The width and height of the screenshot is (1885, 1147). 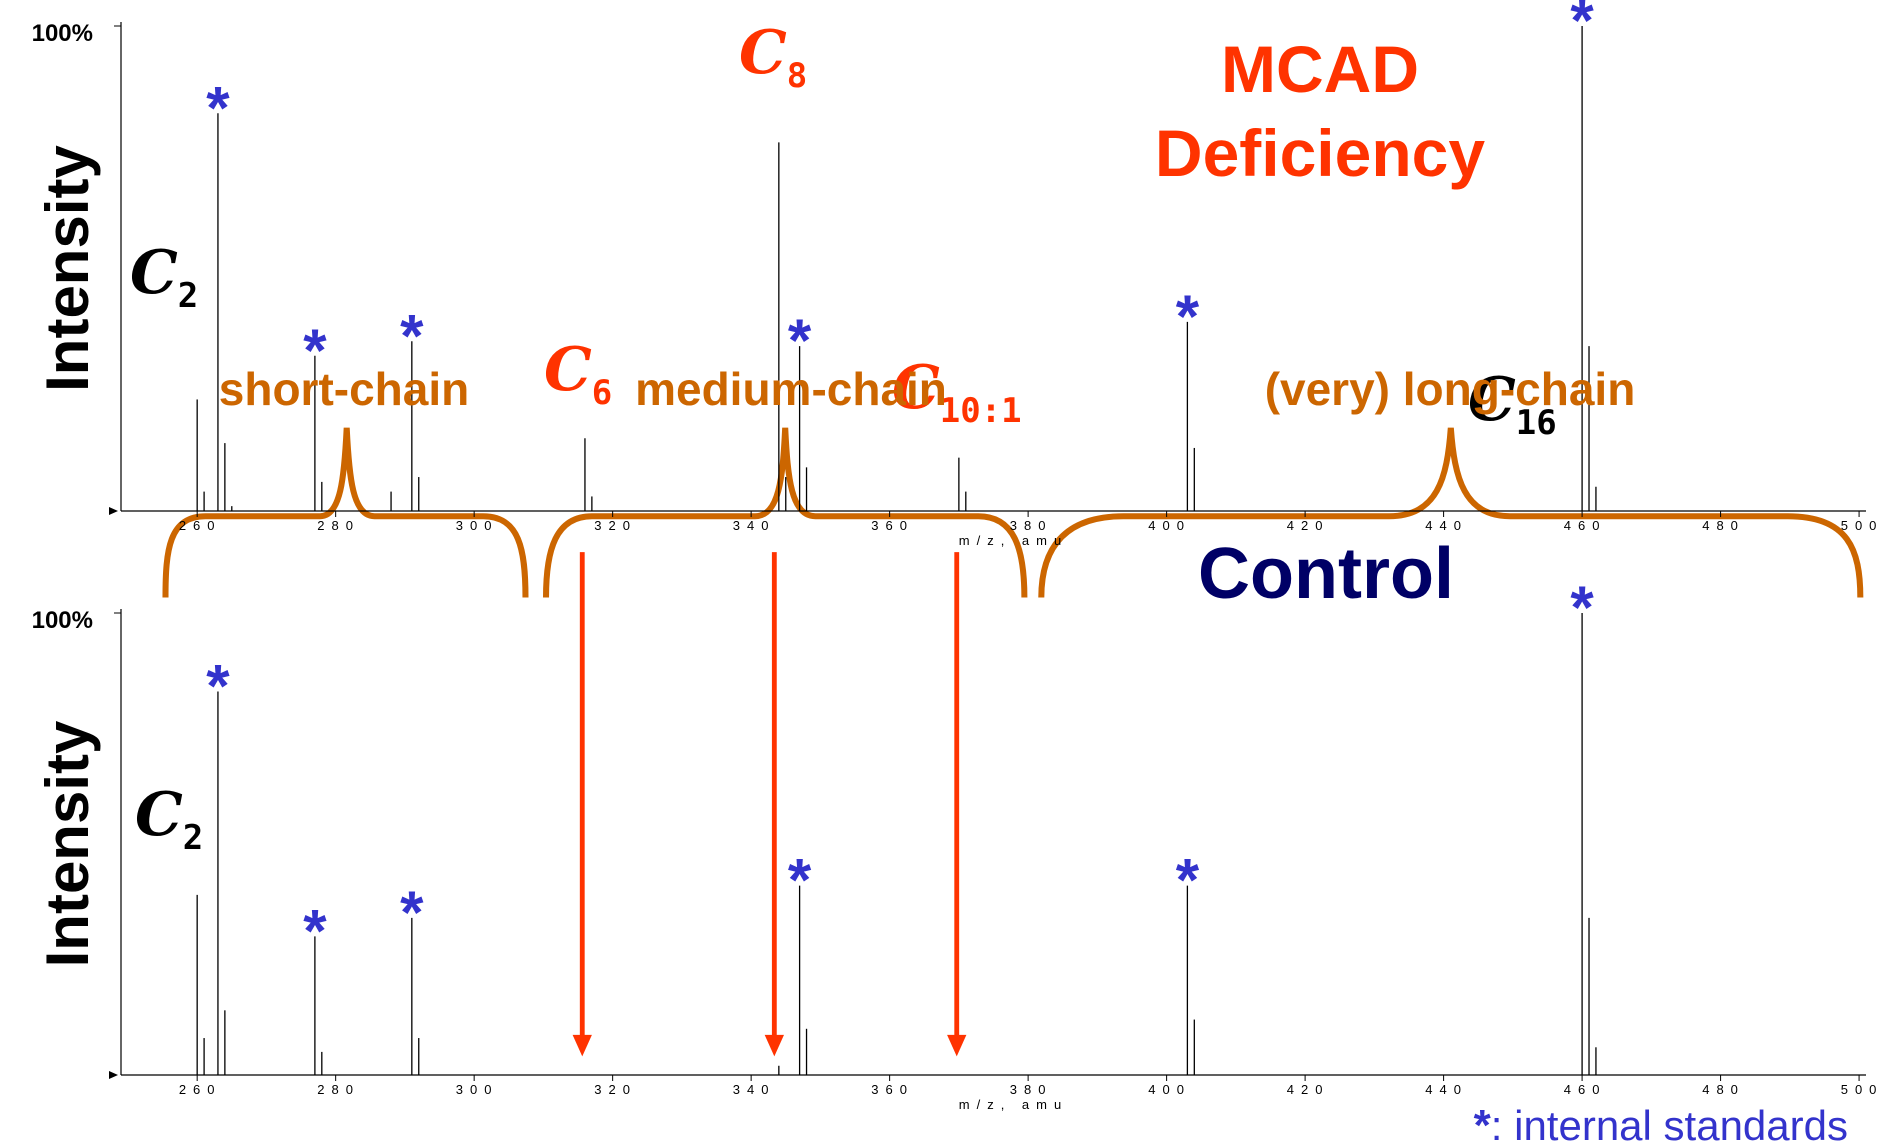 I want to click on annotation-sub: 16, so click(x=1536, y=423).